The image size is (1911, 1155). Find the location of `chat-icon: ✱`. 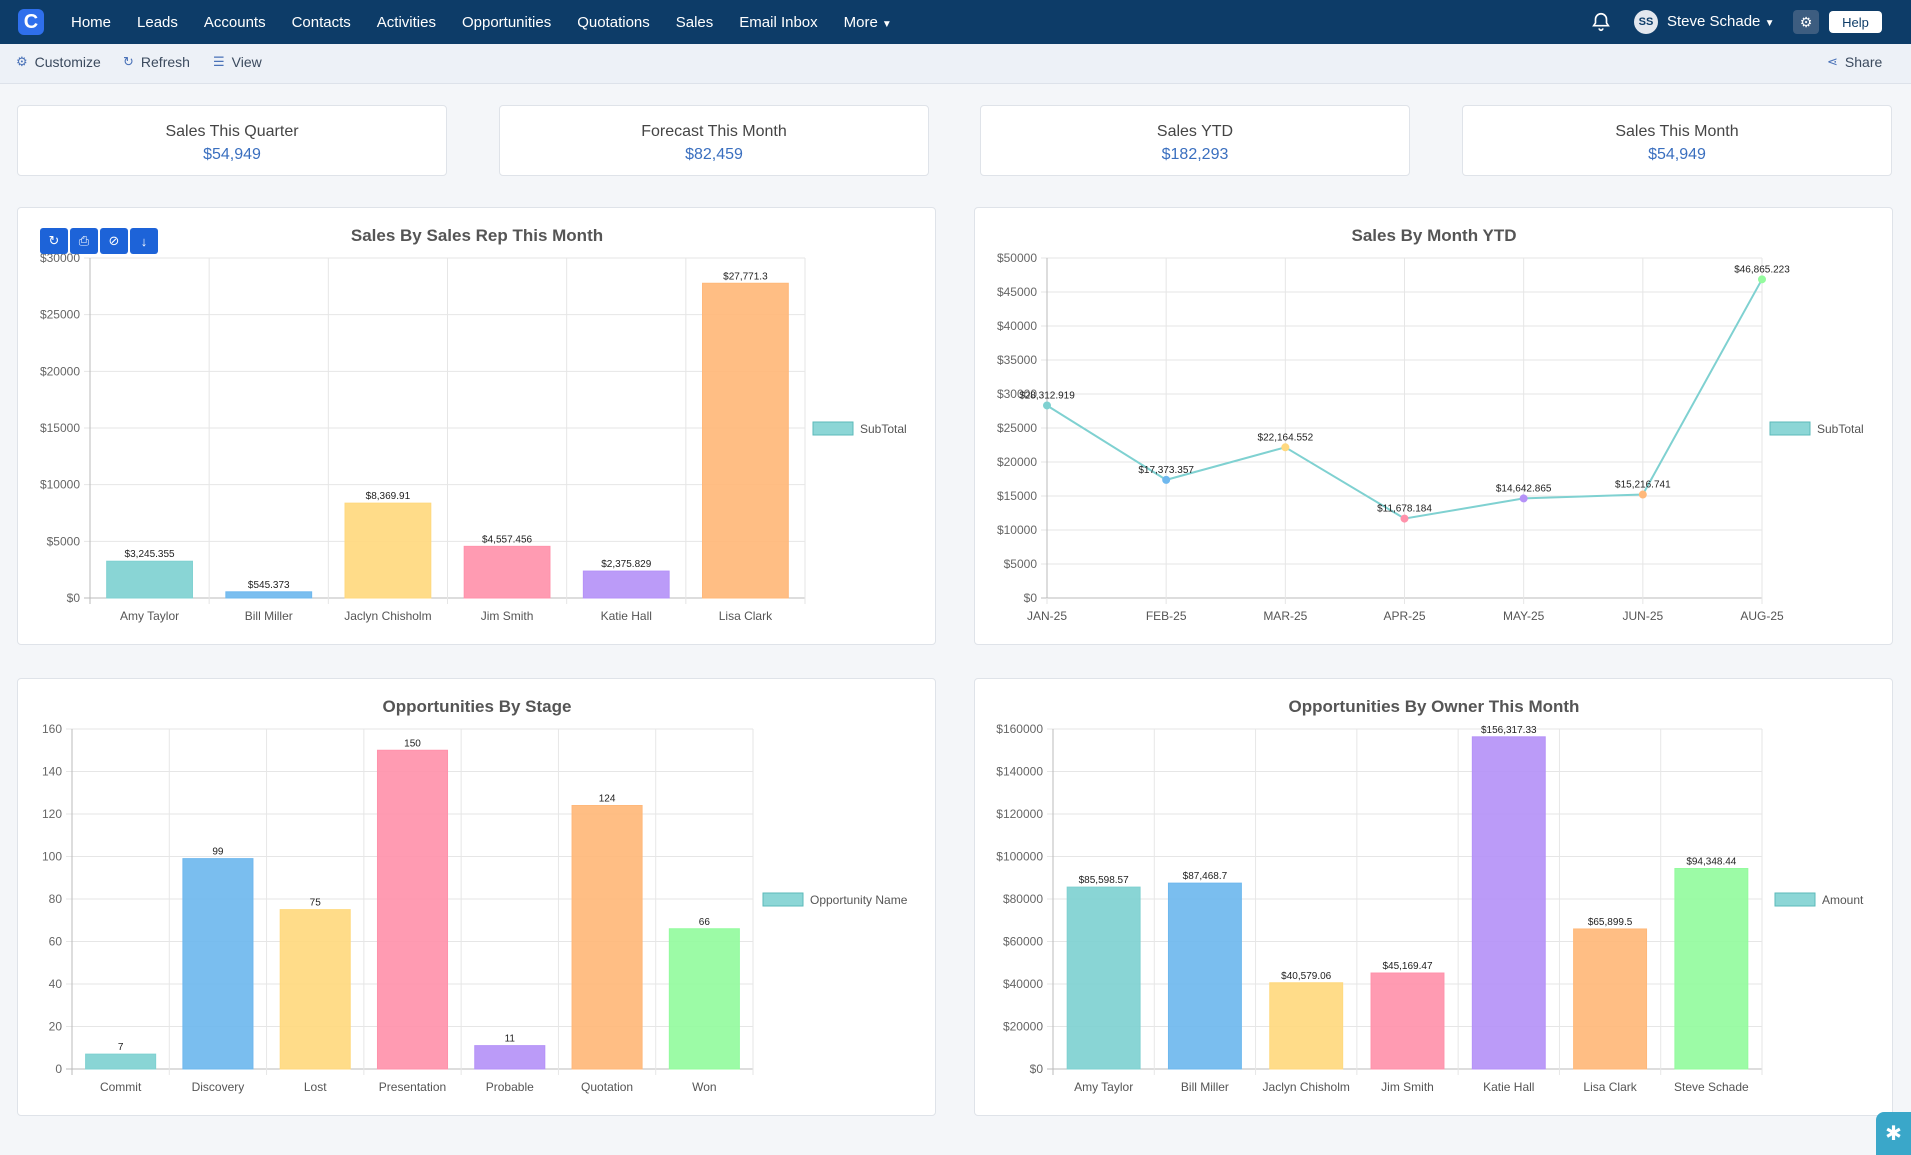

chat-icon: ✱ is located at coordinates (1893, 1134).